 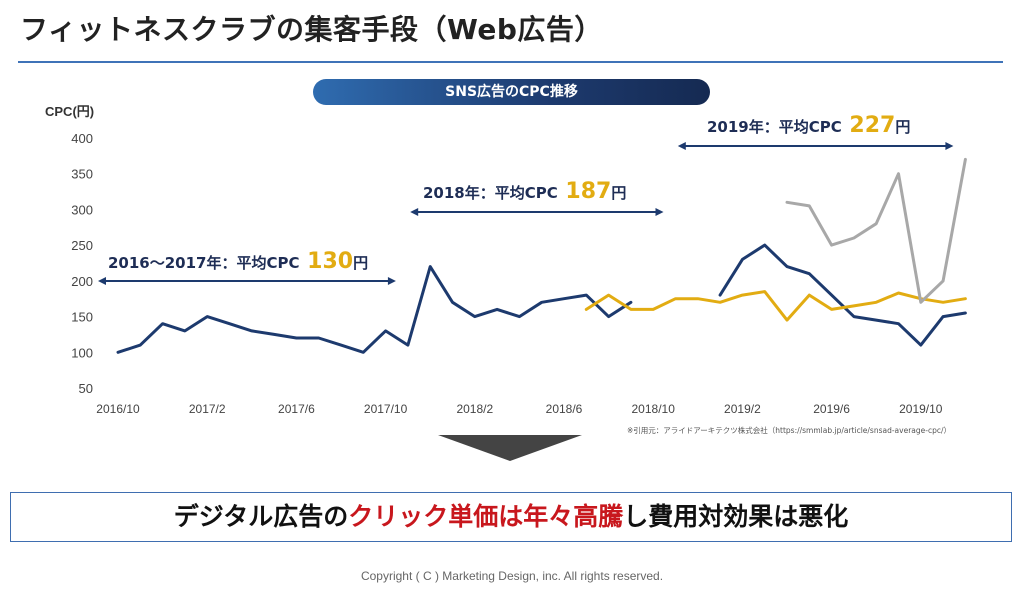 I want to click on conclusion-text-1: デジタル広告の, so click(x=261, y=516).